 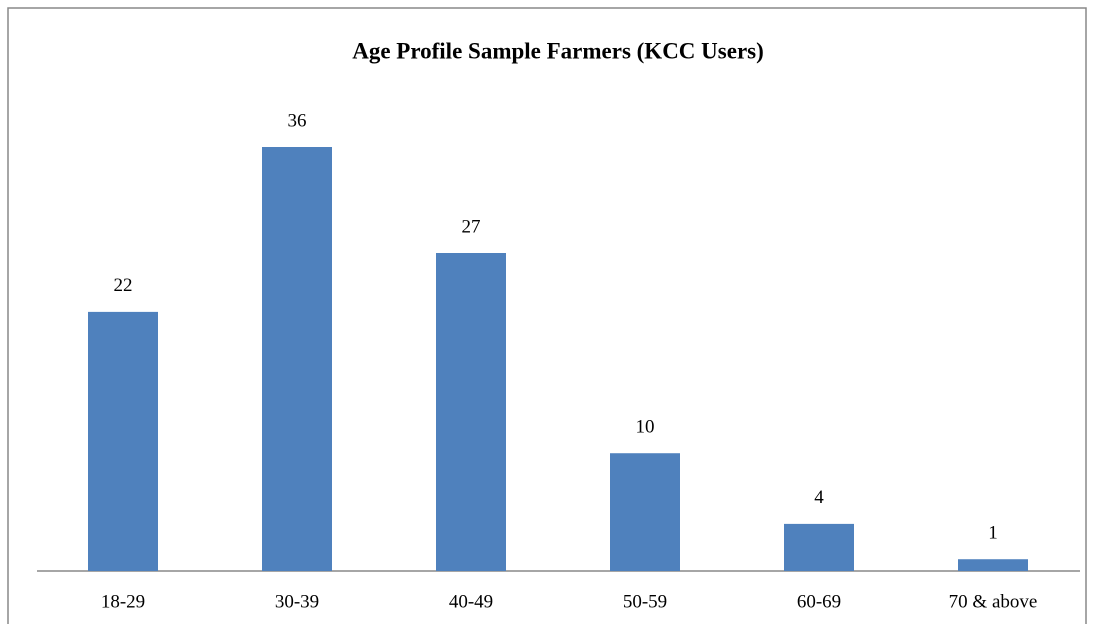 What do you see at coordinates (297, 601) in the screenshot?
I see `x-tick-label: 30-39` at bounding box center [297, 601].